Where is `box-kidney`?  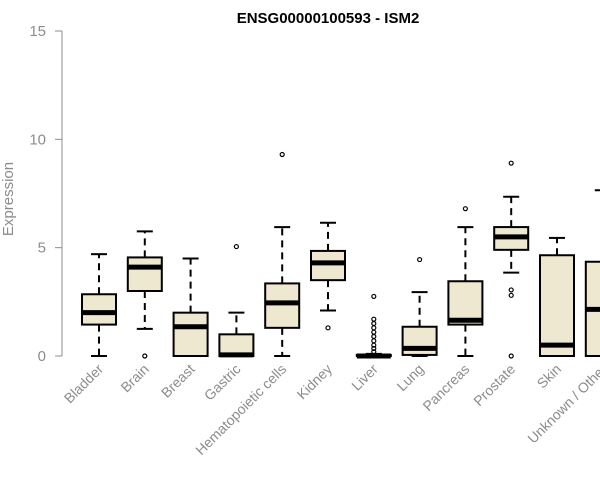 box-kidney is located at coordinates (328, 276).